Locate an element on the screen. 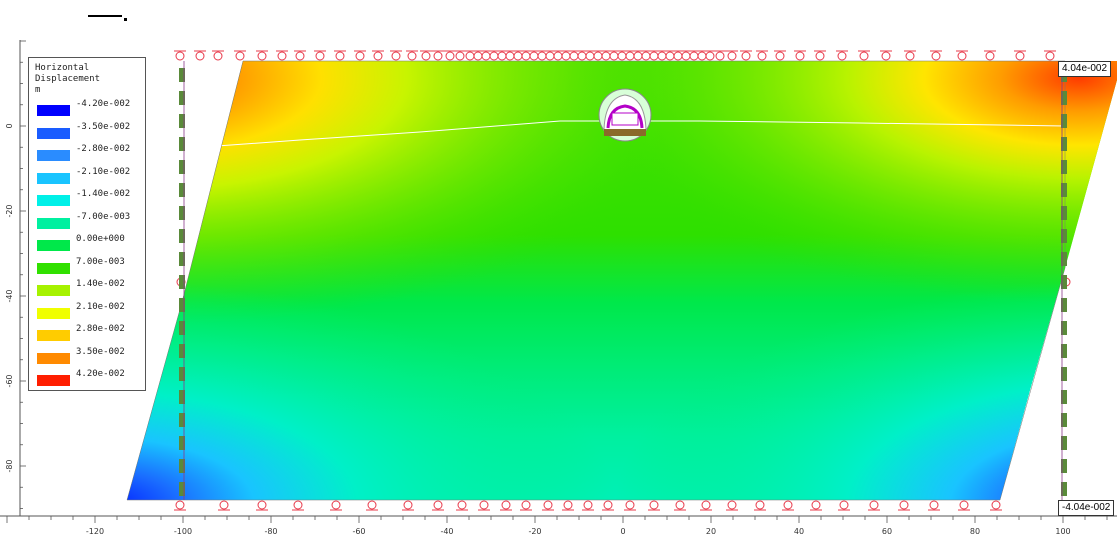  legend-units: m is located at coordinates (38, 90).